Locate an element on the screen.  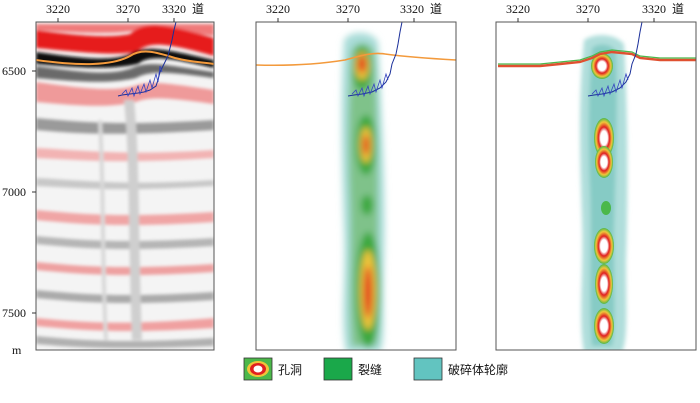
fracture-swatch is located at coordinates (338, 369).